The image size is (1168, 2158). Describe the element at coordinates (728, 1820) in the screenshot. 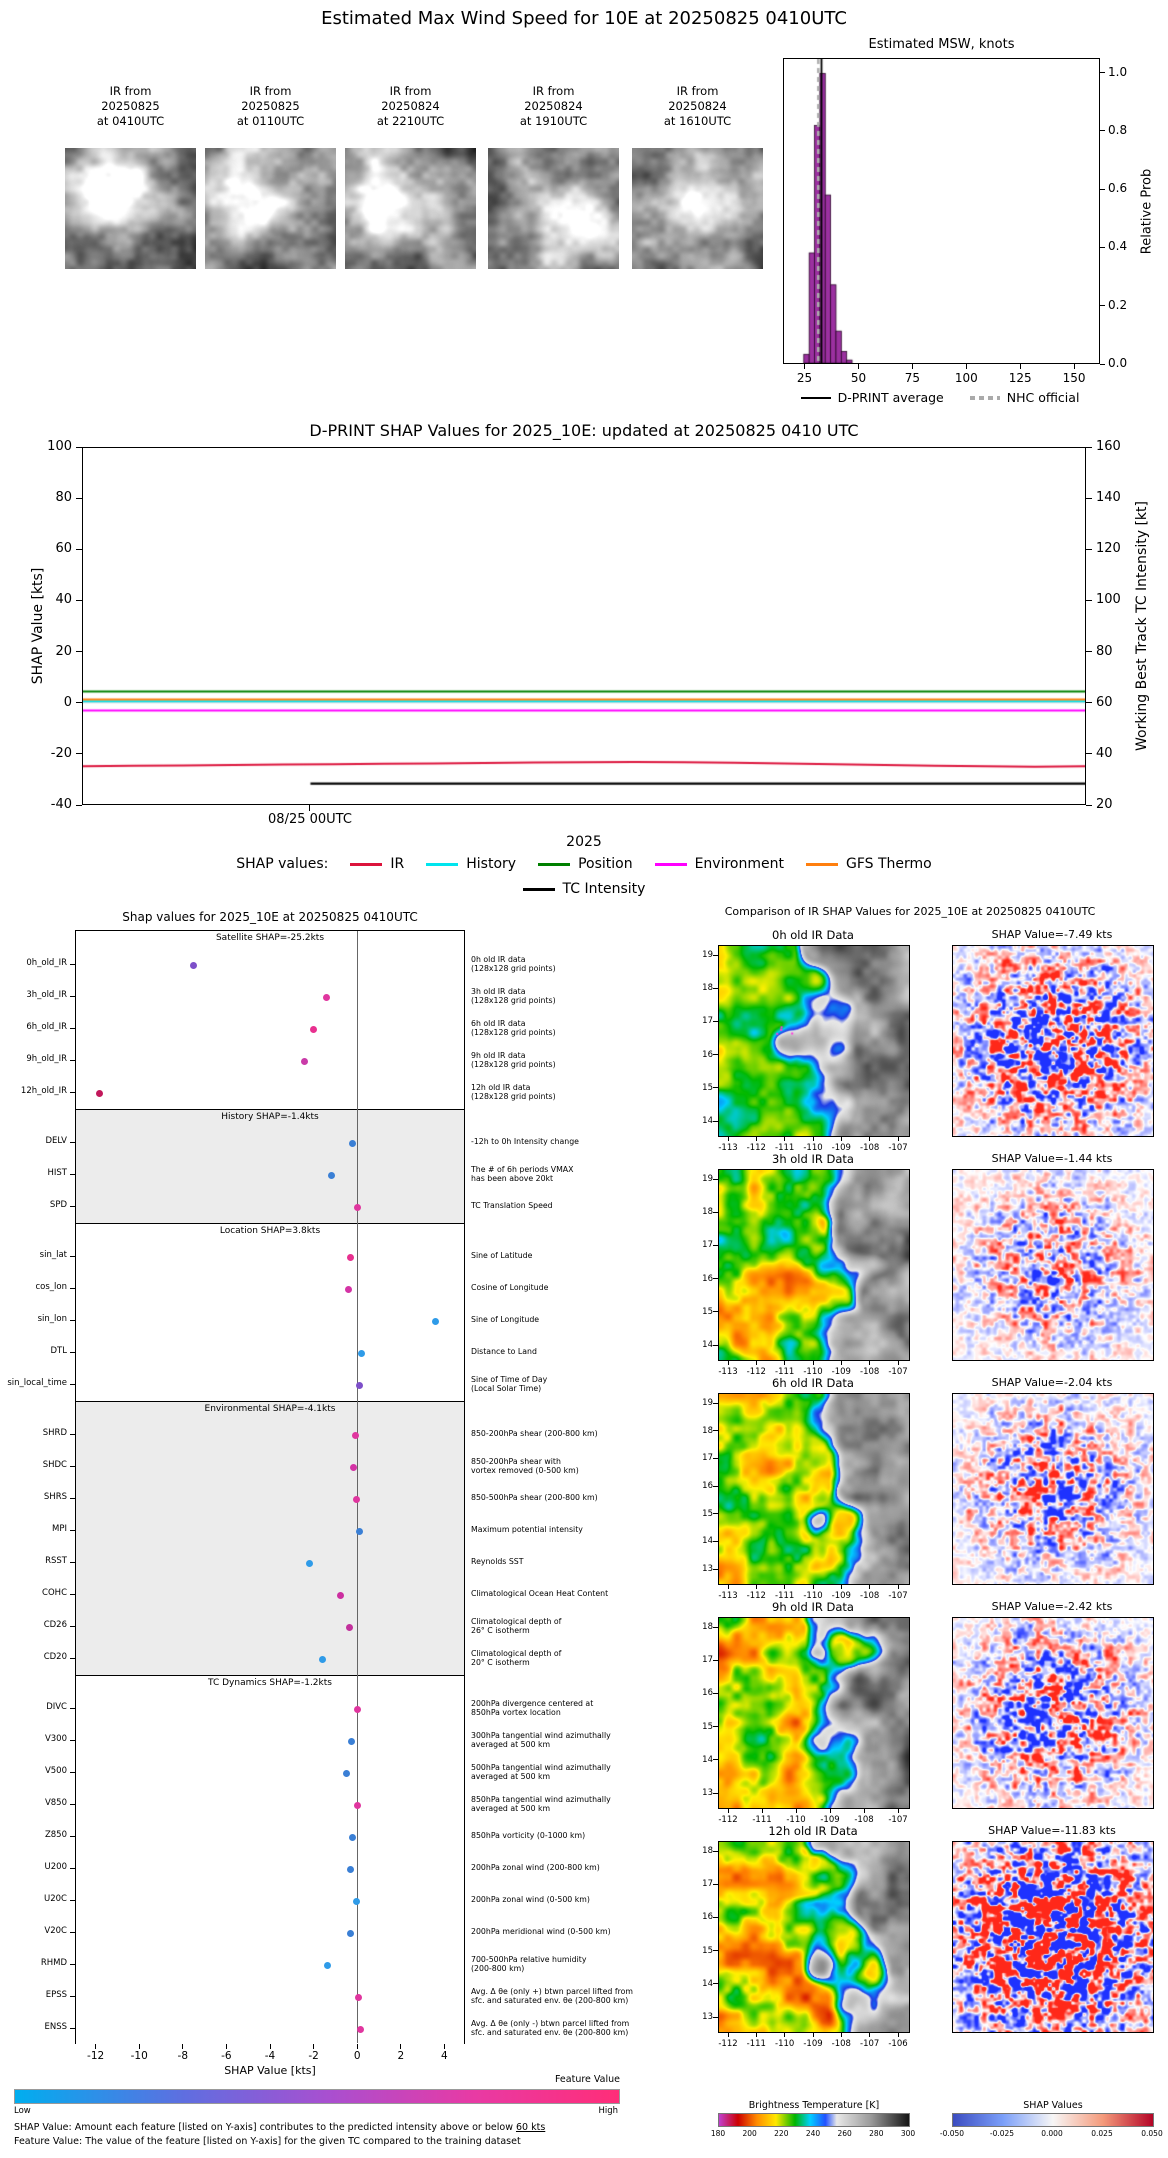

I see `ir-xtick-label: -112` at that location.